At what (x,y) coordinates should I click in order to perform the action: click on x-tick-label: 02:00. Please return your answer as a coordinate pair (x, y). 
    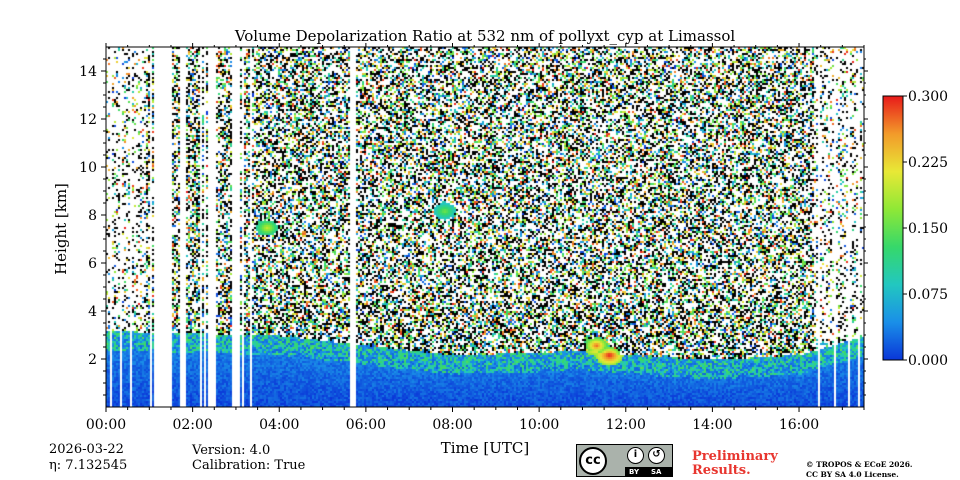
    Looking at the image, I should click on (192, 425).